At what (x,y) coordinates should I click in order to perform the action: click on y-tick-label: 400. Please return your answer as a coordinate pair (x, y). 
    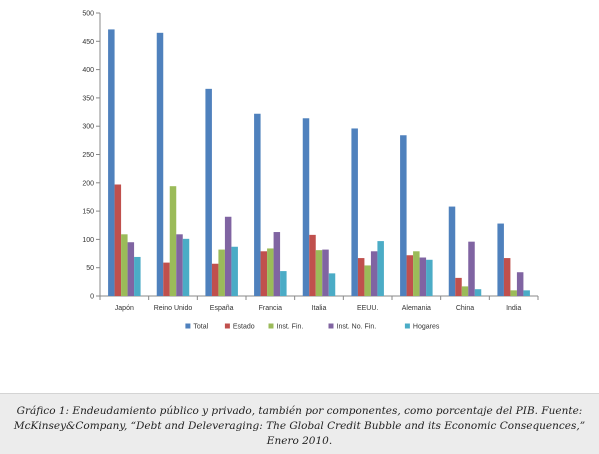
    Looking at the image, I should click on (88, 70).